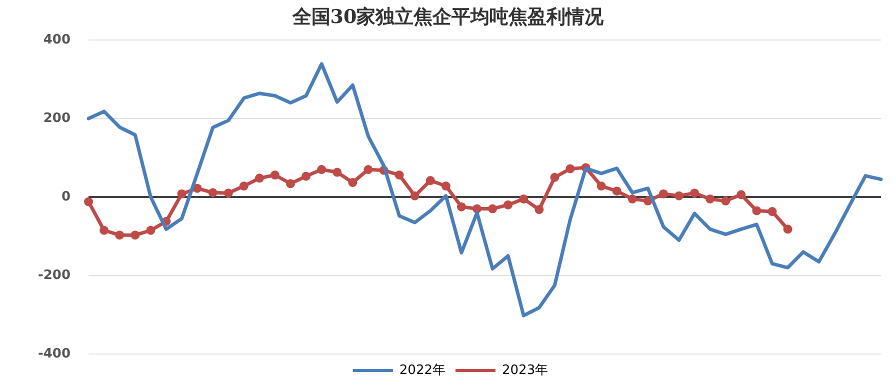  I want to click on legend-label: 2022年, so click(422, 370).